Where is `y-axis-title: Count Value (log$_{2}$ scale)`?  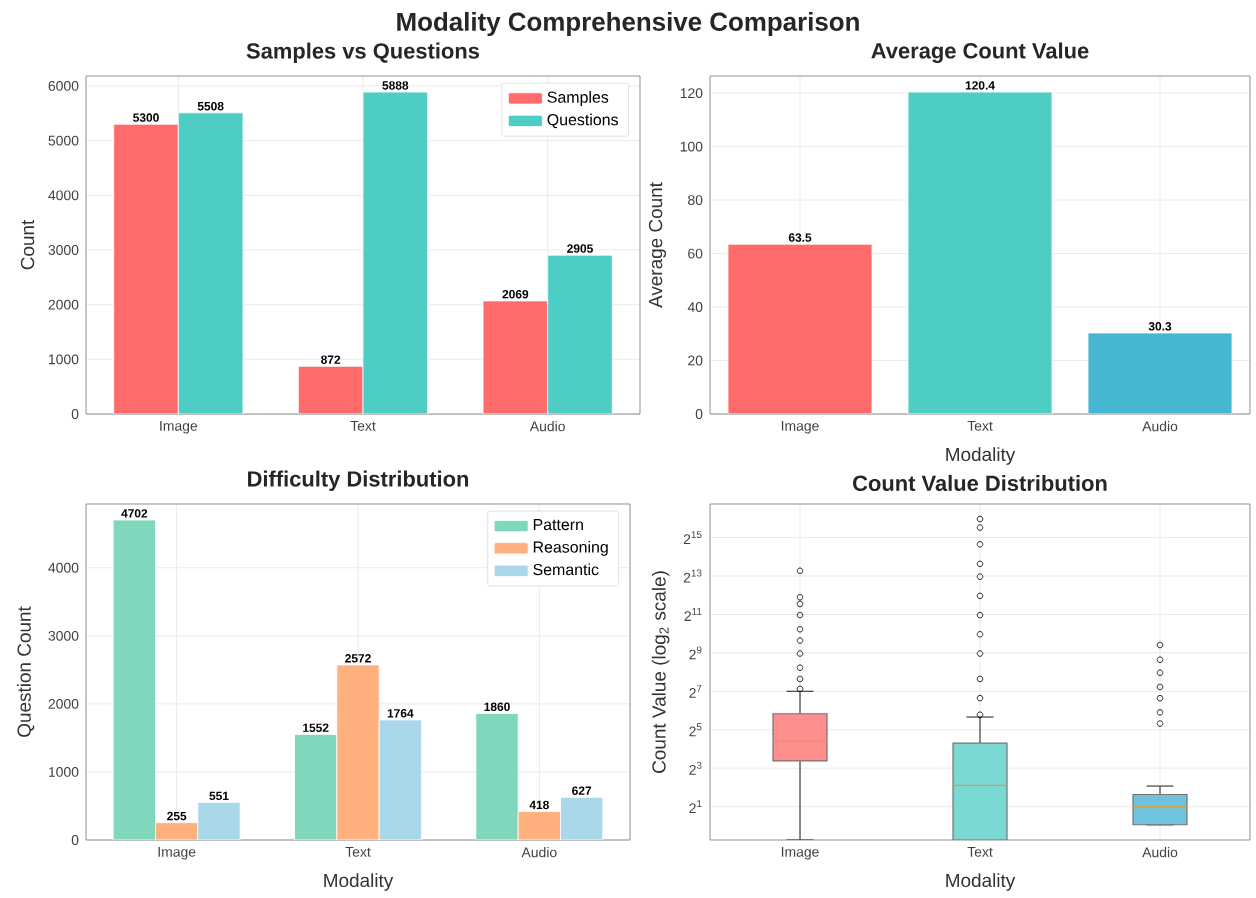
y-axis-title: Count Value (log$_{2}$ scale) is located at coordinates (660, 672).